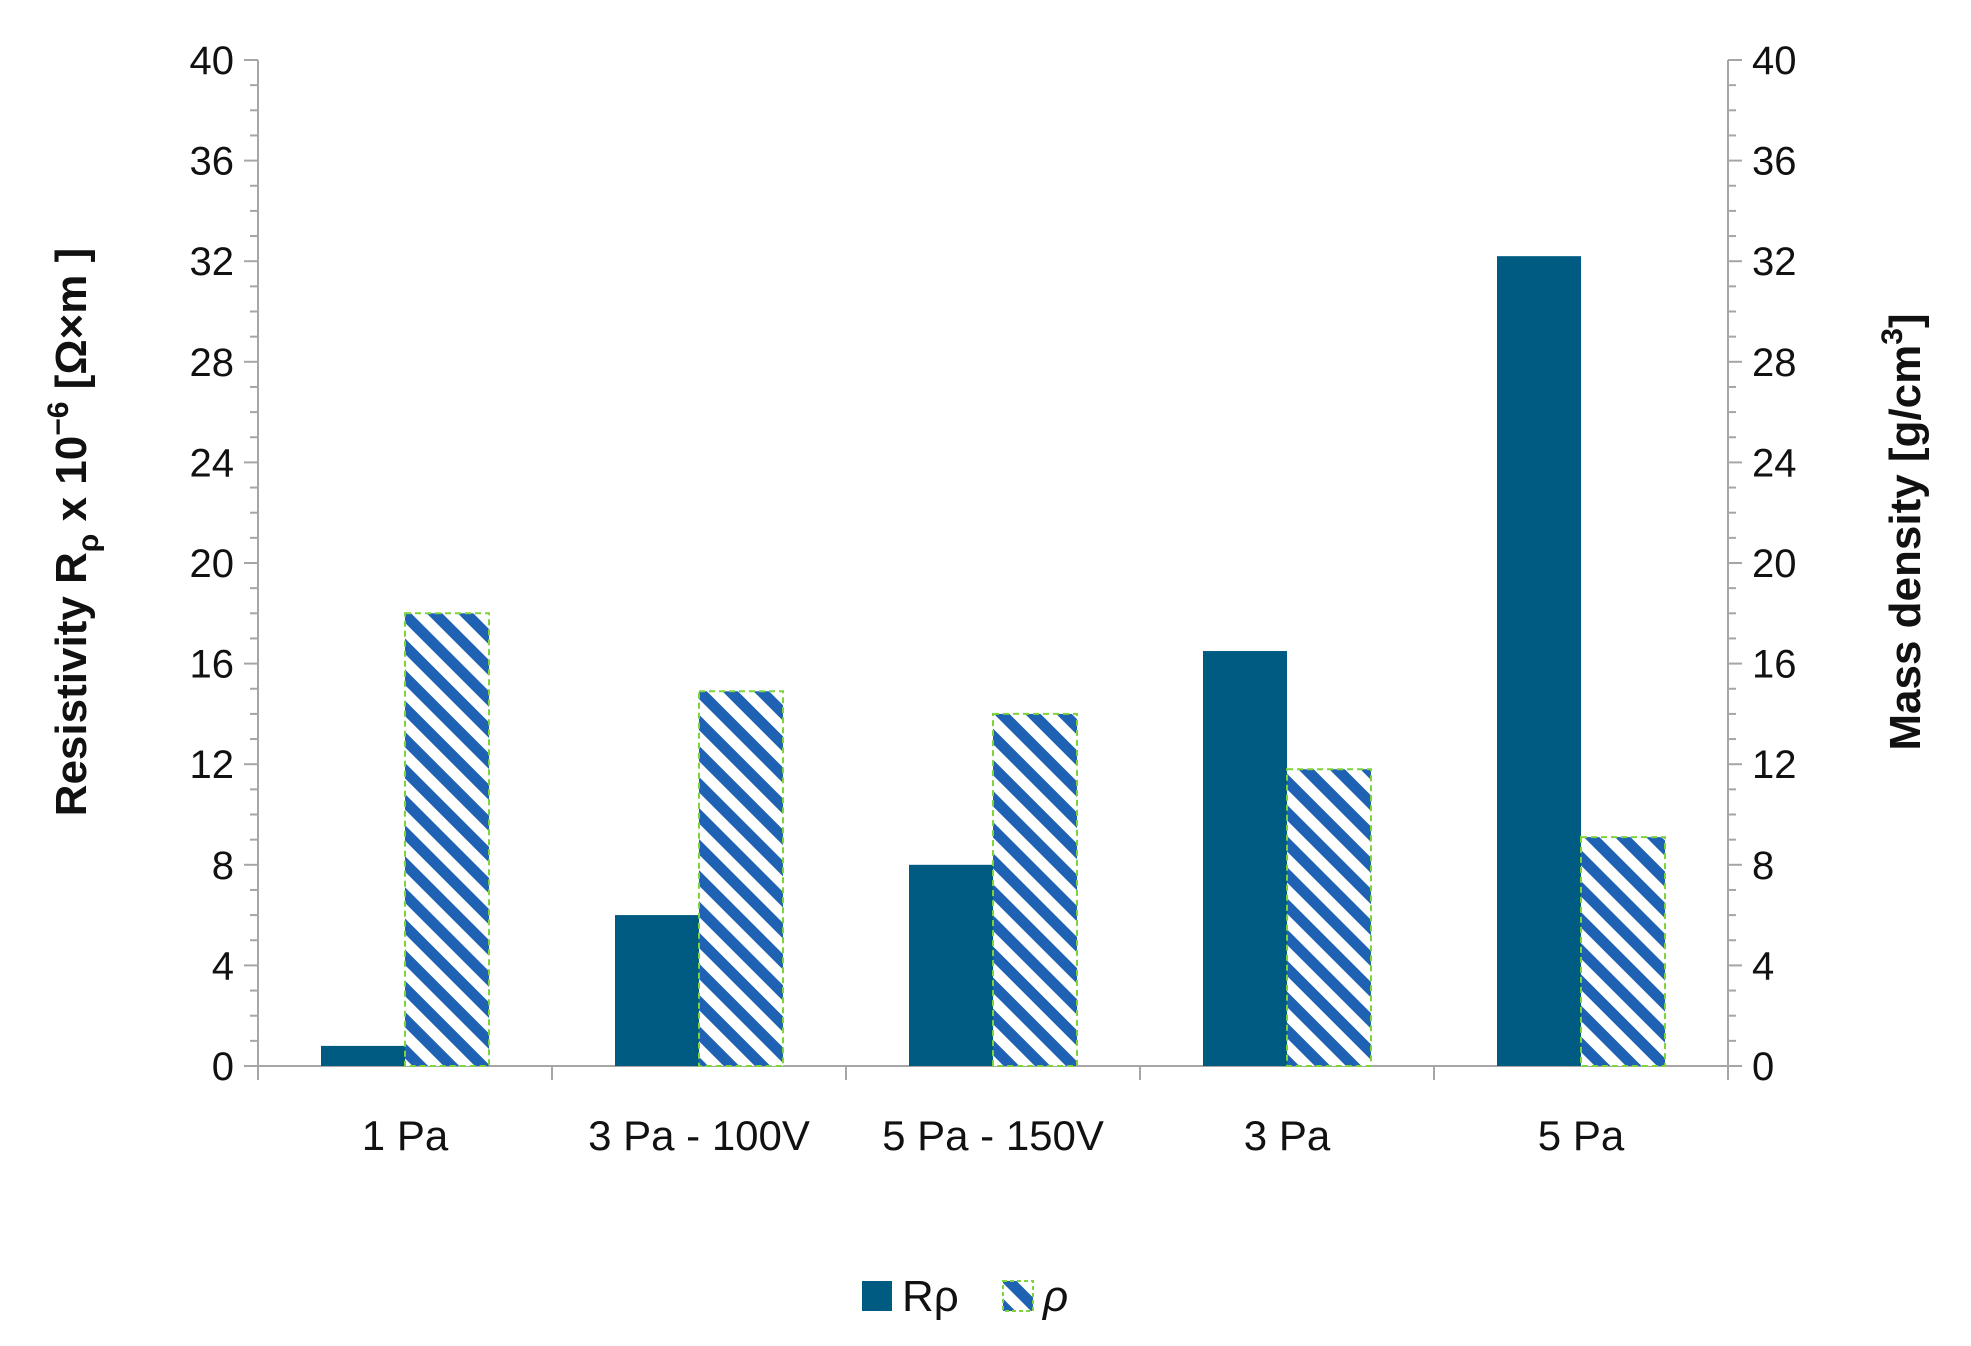  What do you see at coordinates (223, 966) in the screenshot?
I see `left-y-tick-label: 4` at bounding box center [223, 966].